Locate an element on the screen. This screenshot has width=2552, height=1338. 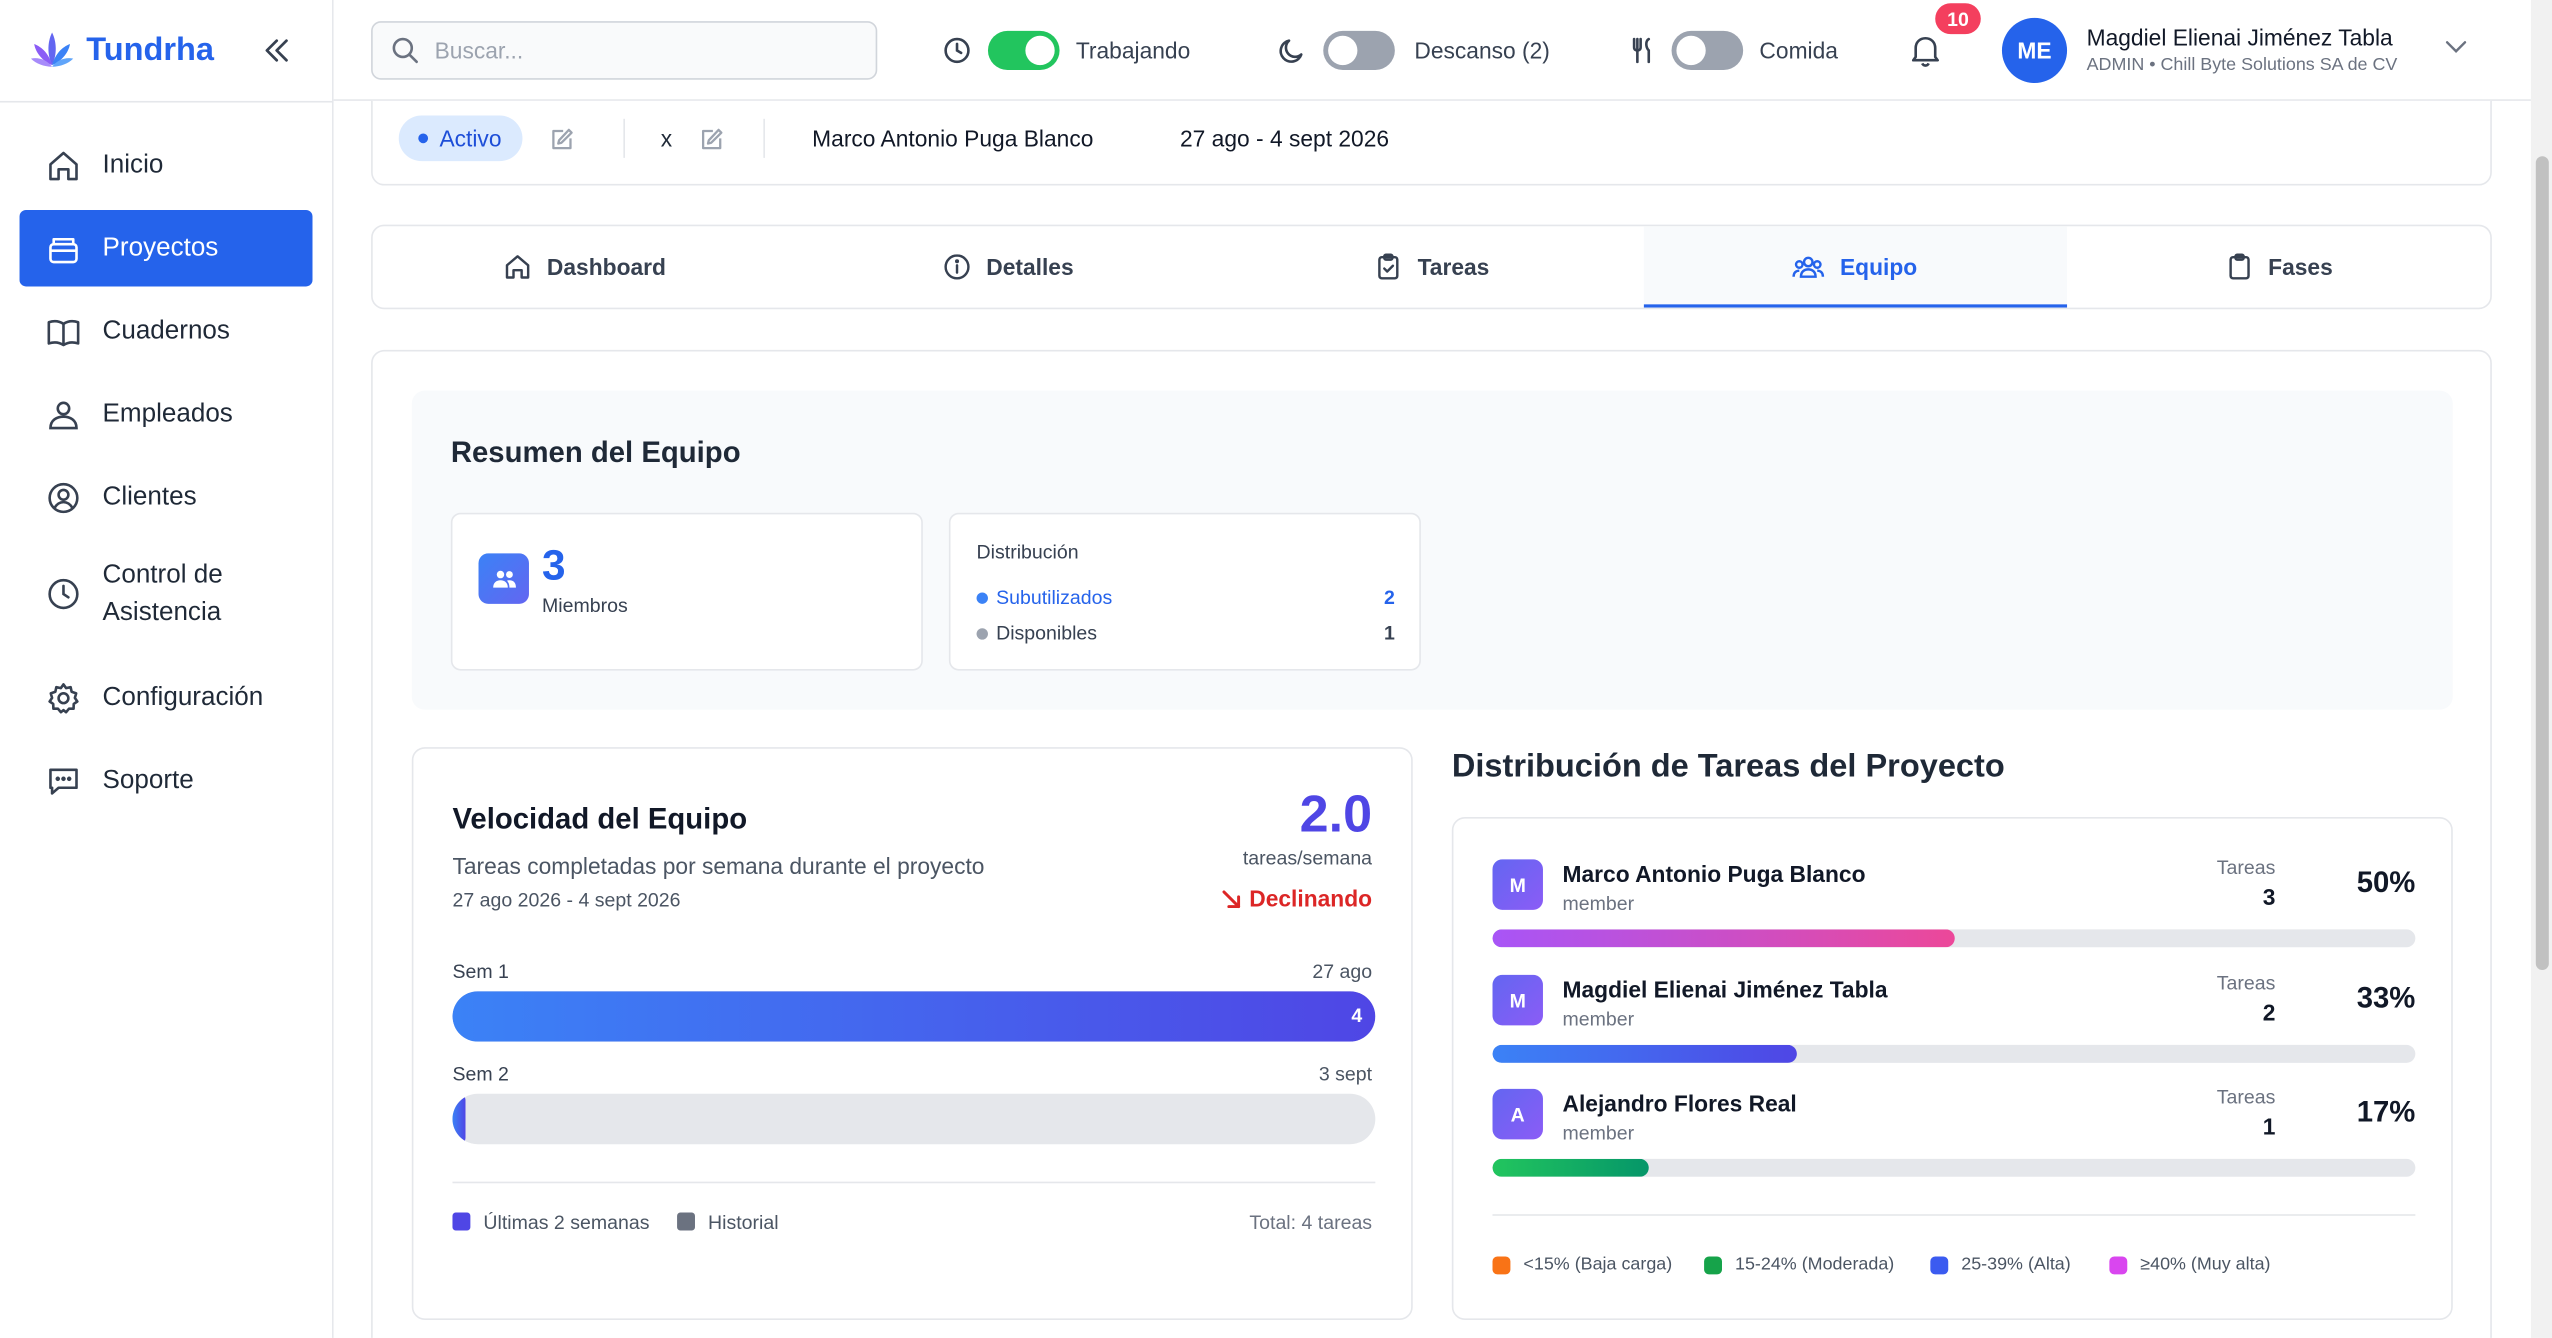
sidebar-item-empleados: Empleados is located at coordinates (166, 414).